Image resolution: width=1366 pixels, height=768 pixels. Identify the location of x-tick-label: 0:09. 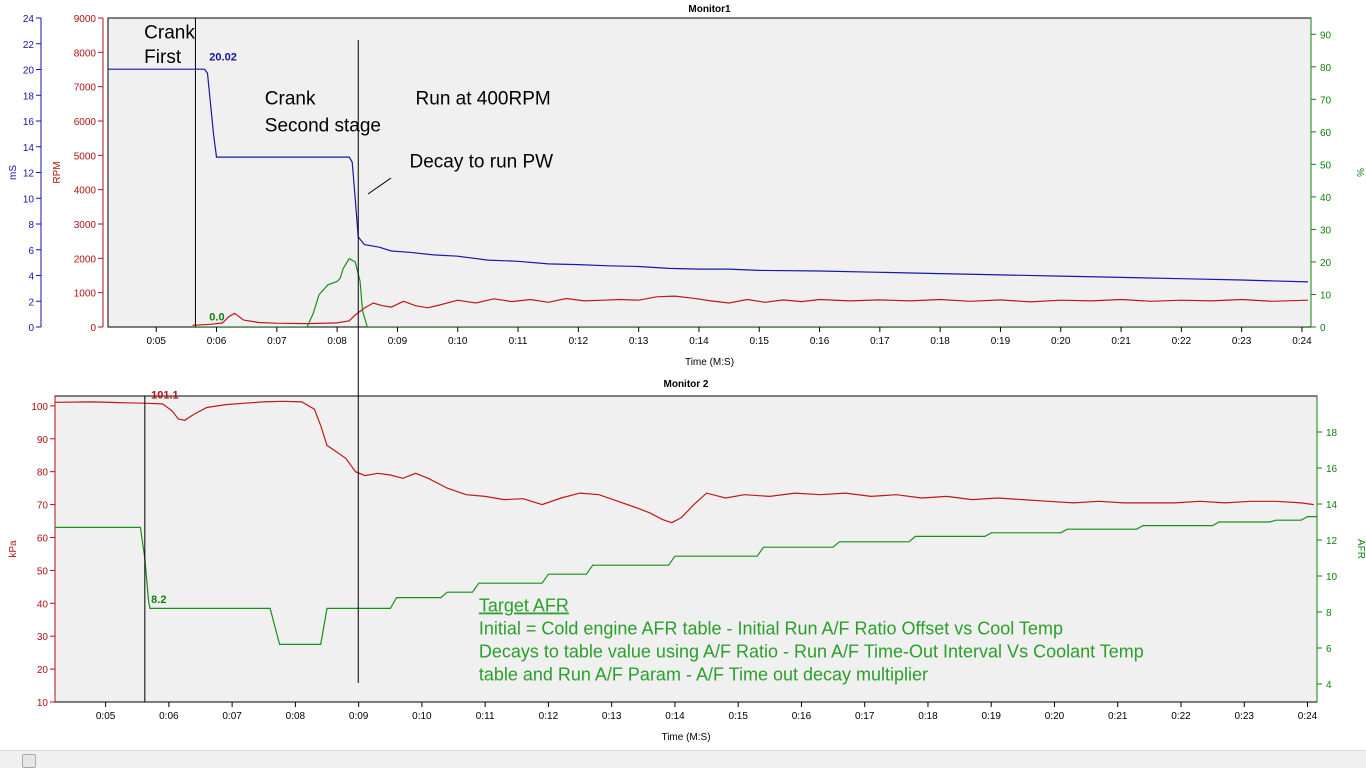
(398, 341).